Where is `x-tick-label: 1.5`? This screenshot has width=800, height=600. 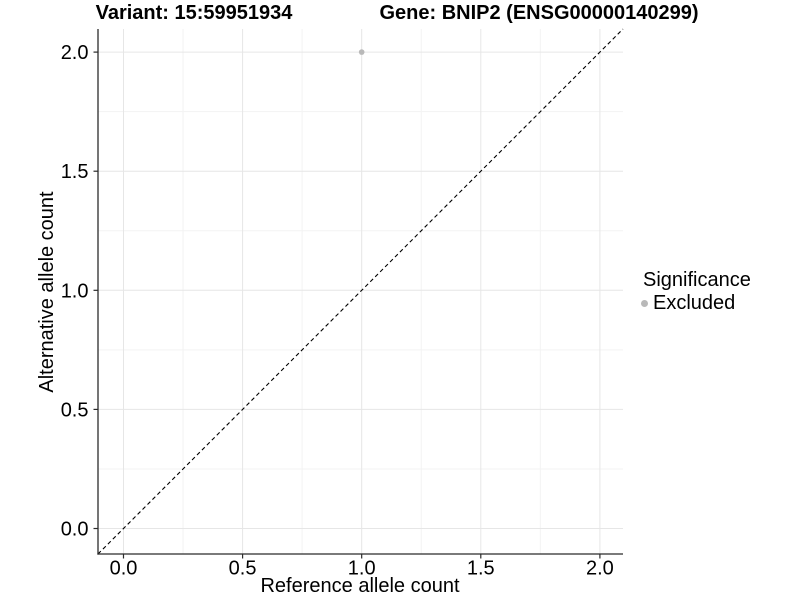 x-tick-label: 1.5 is located at coordinates (481, 569).